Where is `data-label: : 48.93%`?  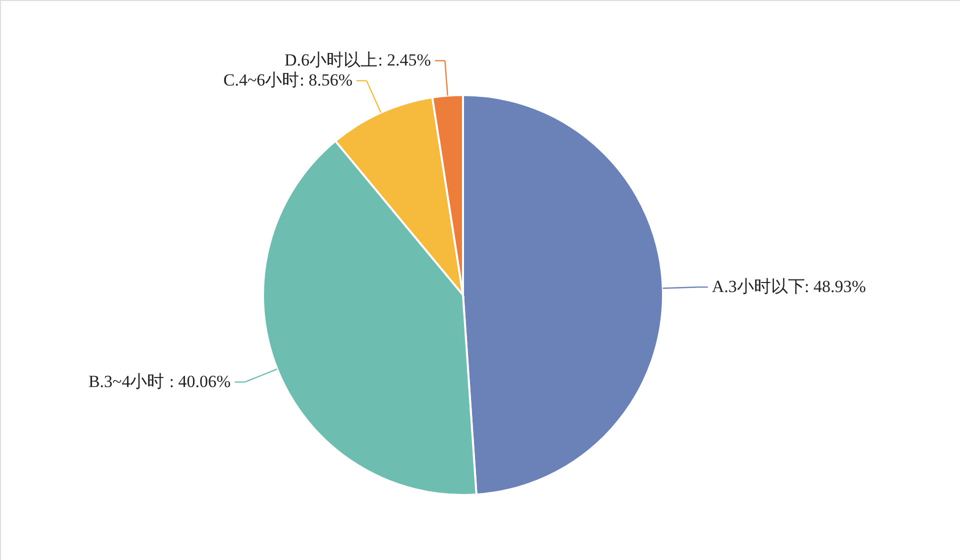 data-label: : 48.93% is located at coordinates (835, 286).